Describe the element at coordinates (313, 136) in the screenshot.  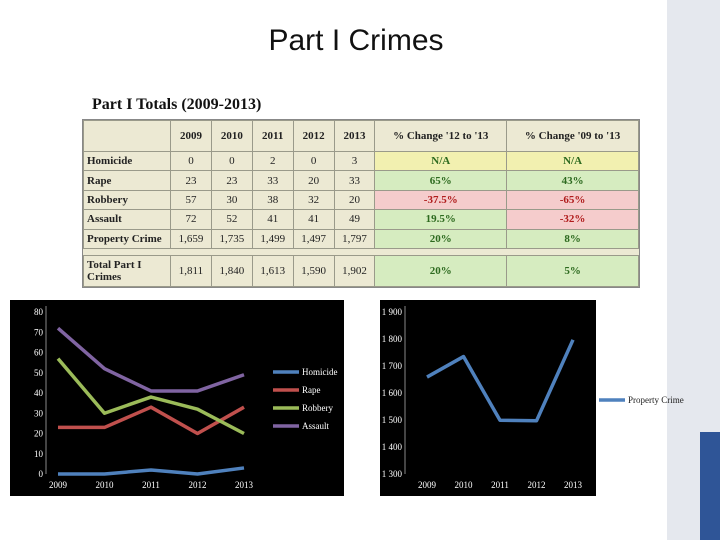
I see `table-header-cell: 2012` at that location.